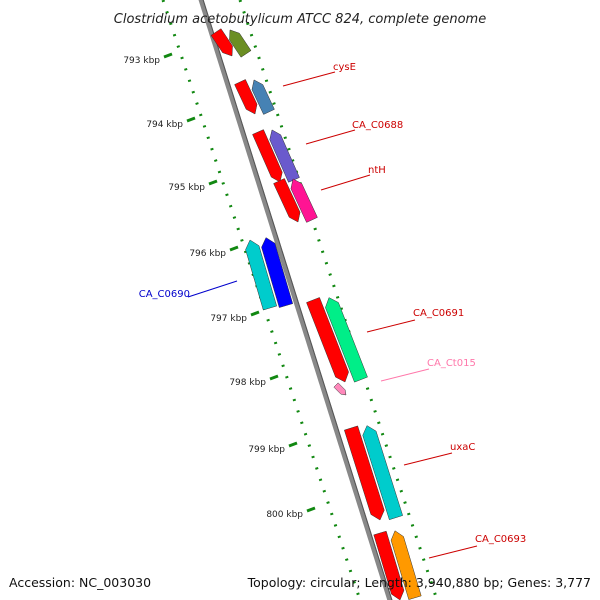  I want to click on tick-label: 793 kbp, so click(141, 61).